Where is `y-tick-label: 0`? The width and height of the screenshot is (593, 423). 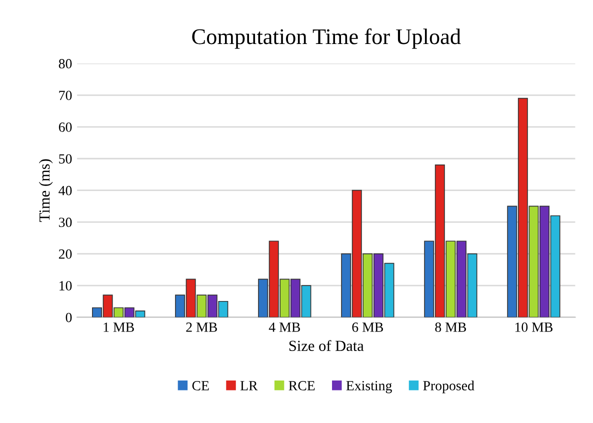 y-tick-label: 0 is located at coordinates (69, 317).